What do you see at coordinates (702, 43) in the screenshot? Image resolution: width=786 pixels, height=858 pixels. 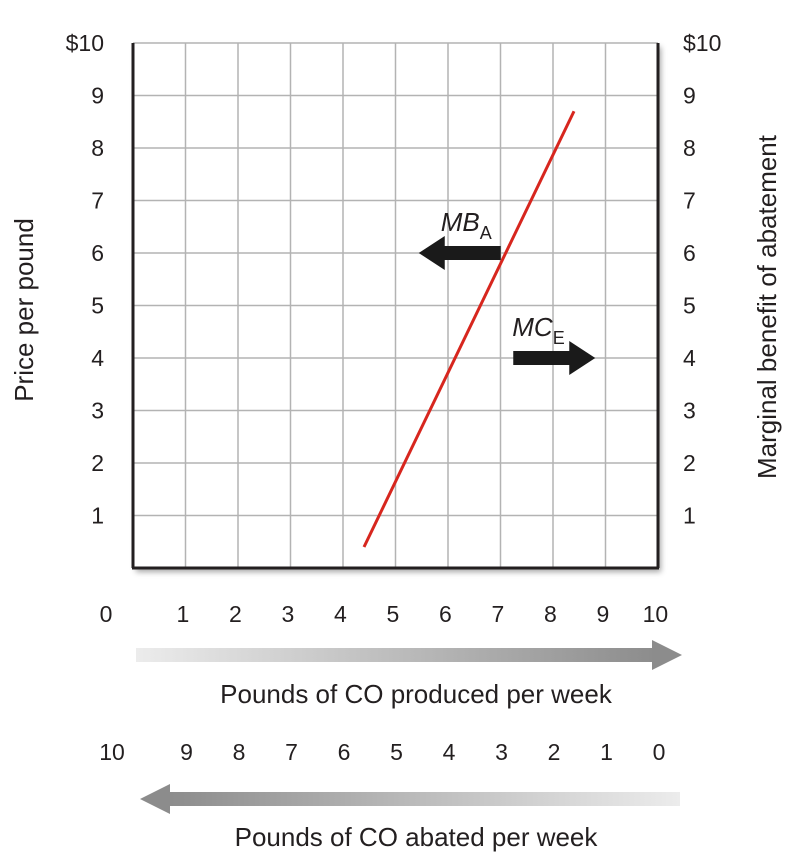 I see `y-tick-right-label: $10` at bounding box center [702, 43].